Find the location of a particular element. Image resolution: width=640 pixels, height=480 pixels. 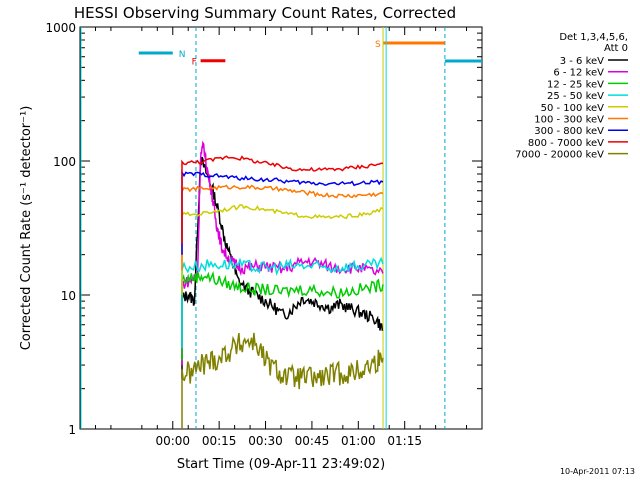

x-tick-label: 00:30 is located at coordinates (265, 441).